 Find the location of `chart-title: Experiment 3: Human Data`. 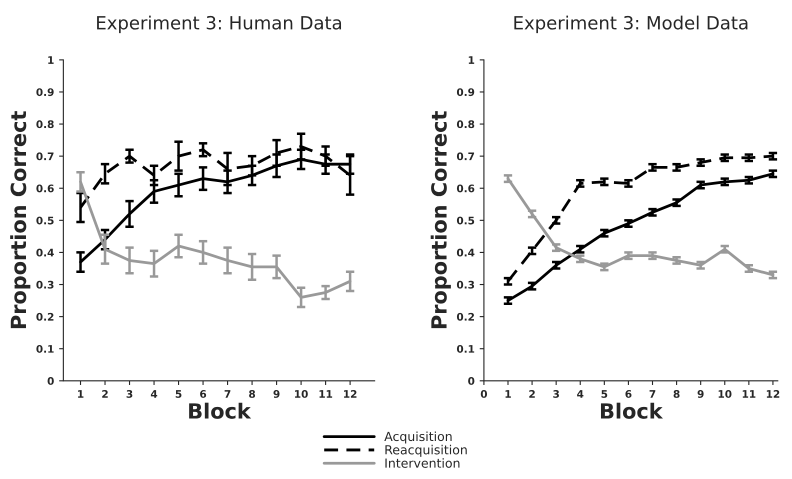

chart-title: Experiment 3: Human Data is located at coordinates (219, 25).